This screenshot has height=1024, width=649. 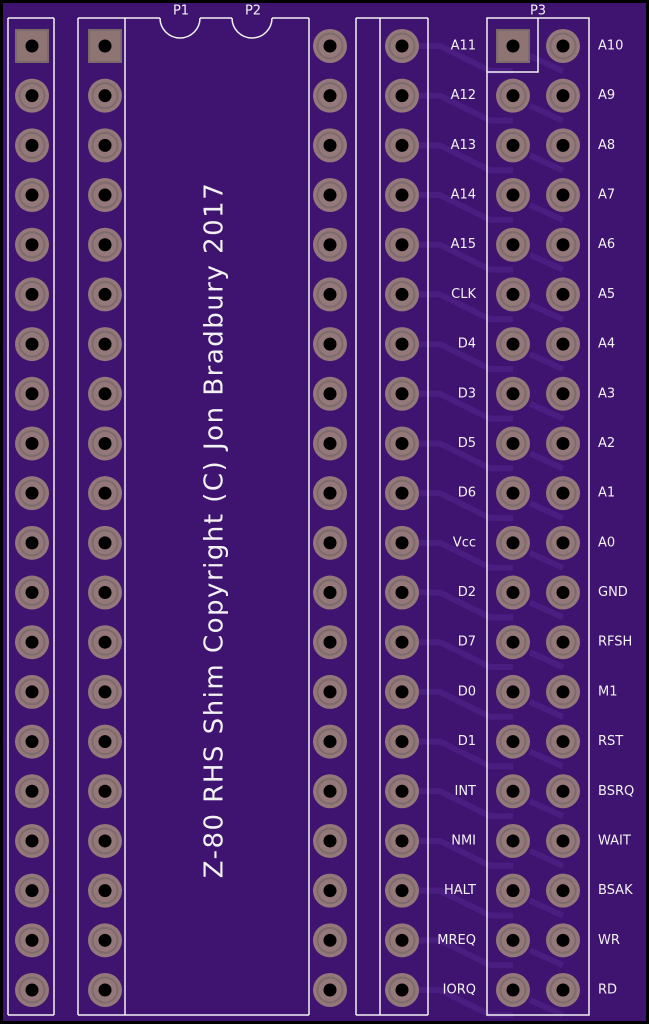 What do you see at coordinates (459, 990) in the screenshot?
I see `pin-label: IORQ` at bounding box center [459, 990].